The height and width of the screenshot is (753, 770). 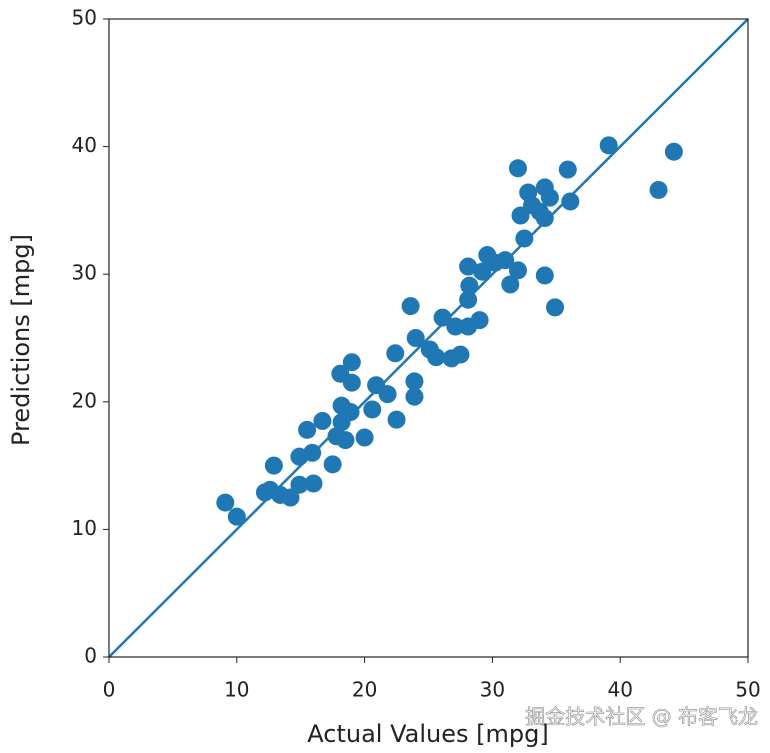 I want to click on x-tick-label: 20, so click(x=364, y=690).